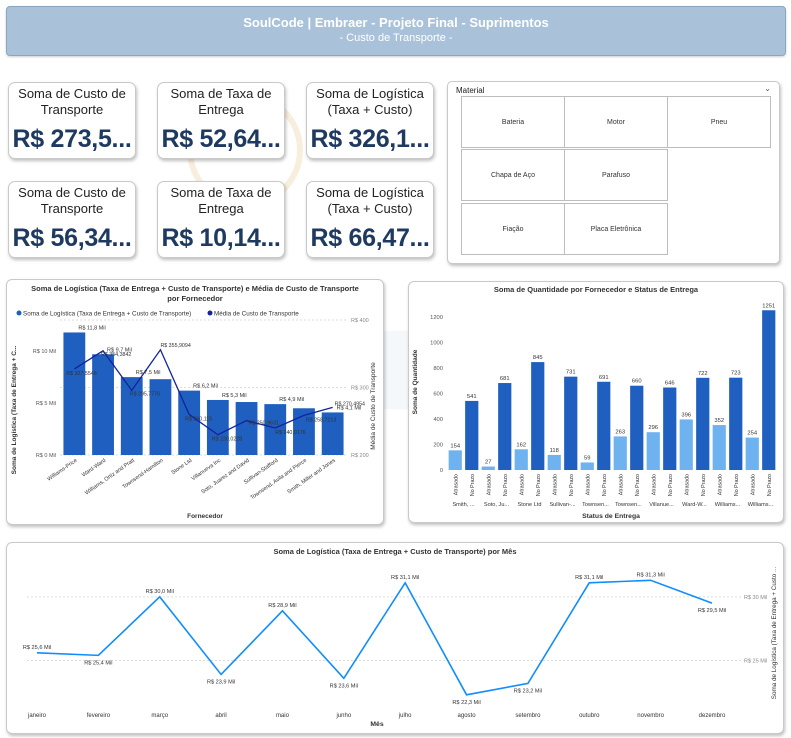 Image resolution: width=791 pixels, height=738 pixels. Describe the element at coordinates (768, 306) in the screenshot. I see `bar-label: 1251` at that location.